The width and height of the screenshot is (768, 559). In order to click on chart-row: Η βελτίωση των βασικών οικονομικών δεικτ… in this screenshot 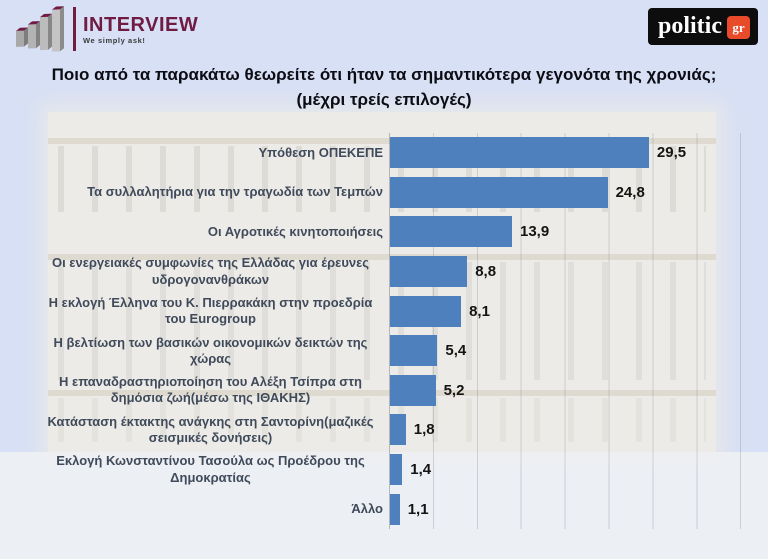, I will do `click(387, 351)`.